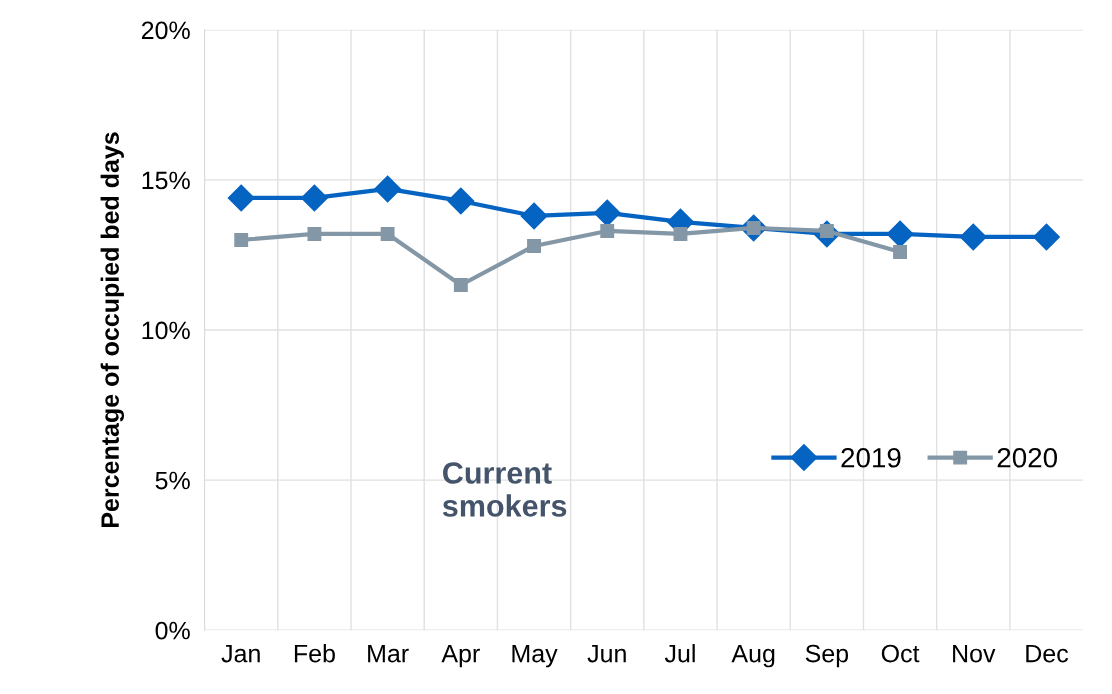 Image resolution: width=1112 pixels, height=694 pixels. What do you see at coordinates (871, 457) in the screenshot?
I see `legend-label: 2019` at bounding box center [871, 457].